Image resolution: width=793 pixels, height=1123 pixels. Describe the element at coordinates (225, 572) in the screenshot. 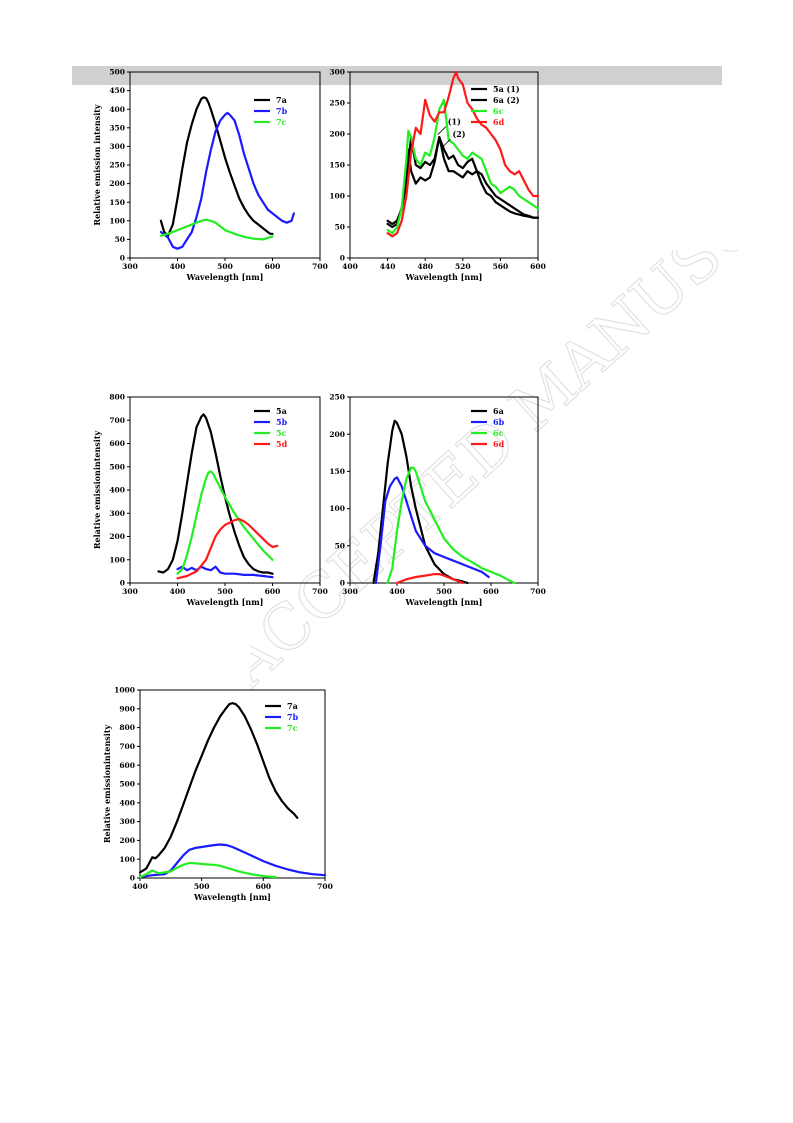

I see `series-line-5b` at that location.